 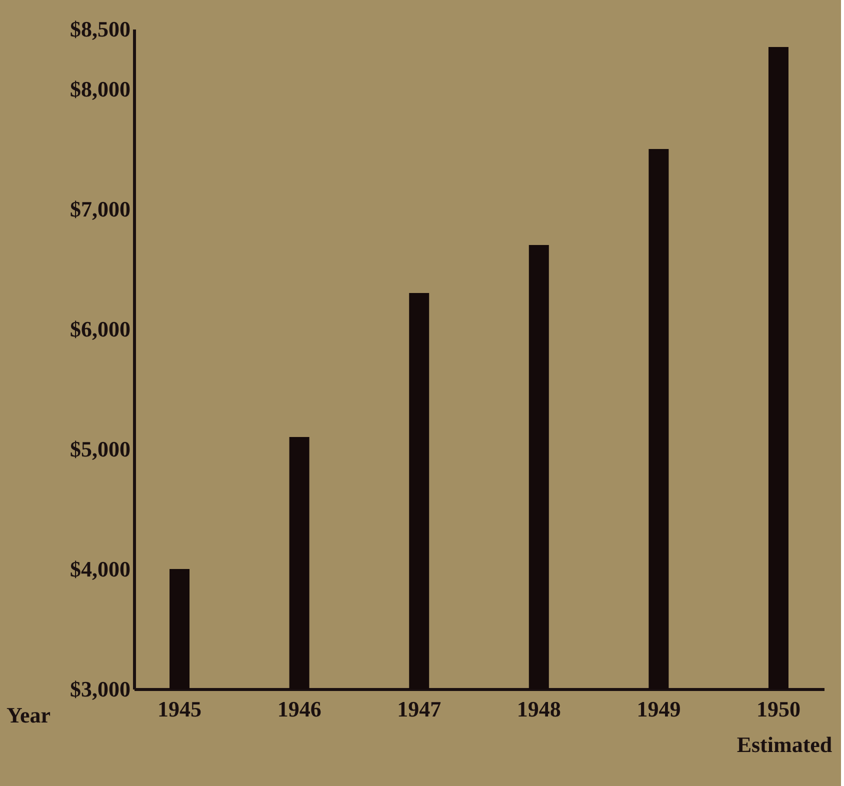 I want to click on x-tick-label: 1946, so click(x=299, y=709).